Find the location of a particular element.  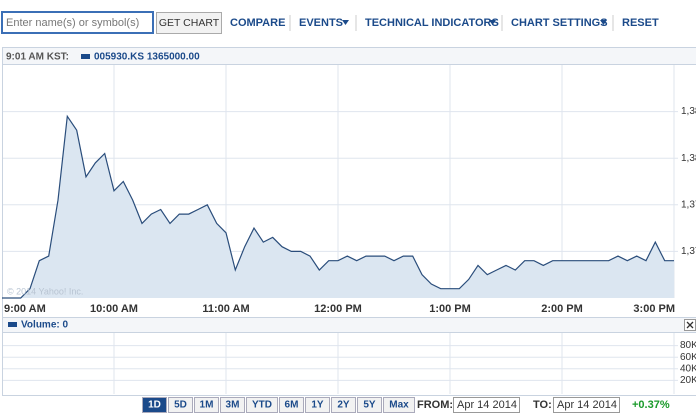

range-button-label: 5D is located at coordinates (180, 405).